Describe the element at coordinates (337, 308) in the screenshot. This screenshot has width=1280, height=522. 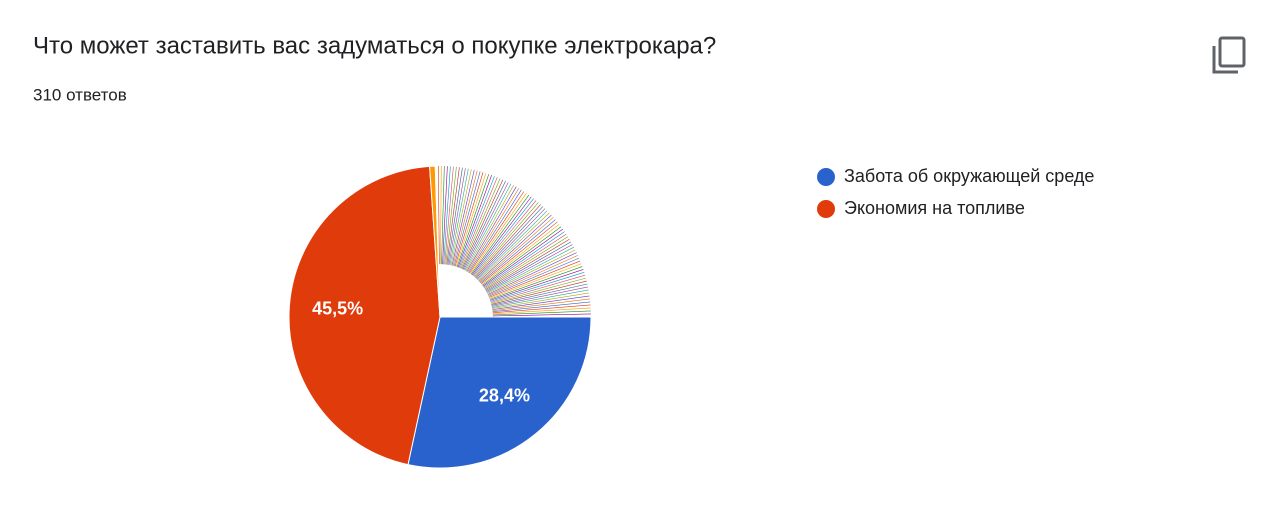
I see `data-label: 45,5%` at that location.